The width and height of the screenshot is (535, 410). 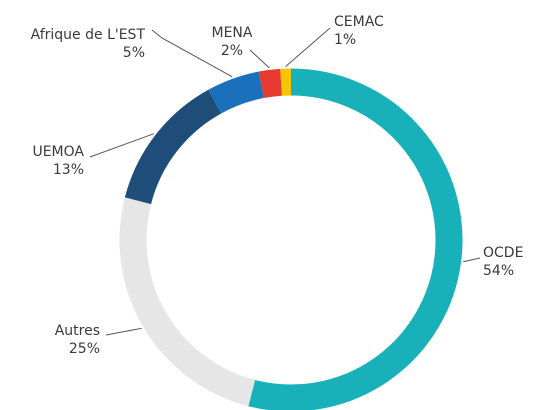 What do you see at coordinates (232, 51) in the screenshot?
I see `value-label: 2%` at bounding box center [232, 51].